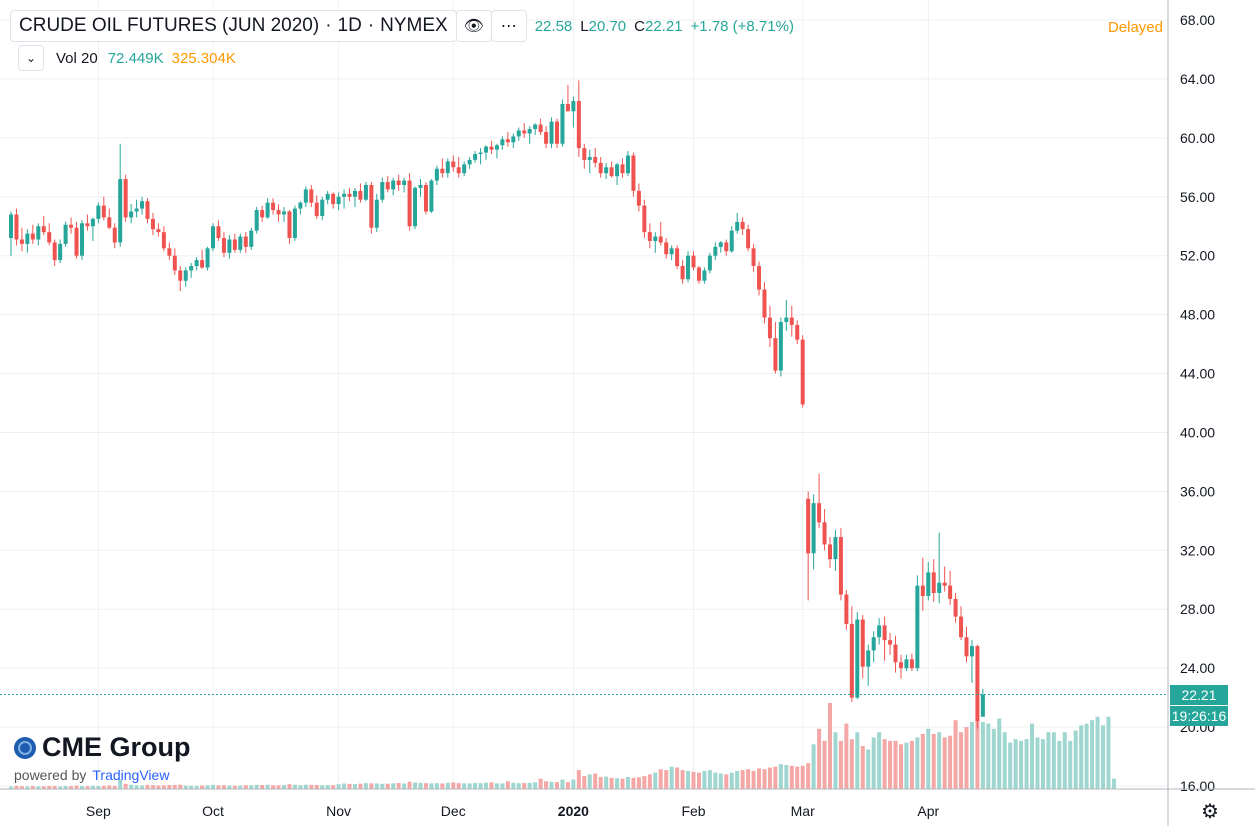 This screenshot has height=826, width=1255. Describe the element at coordinates (508, 26) in the screenshot. I see `more-options-icon: ⋯` at that location.